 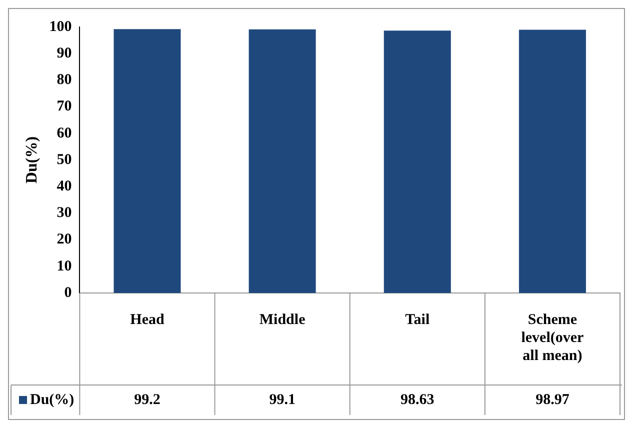 I want to click on data-label: 99.2, so click(x=147, y=400).